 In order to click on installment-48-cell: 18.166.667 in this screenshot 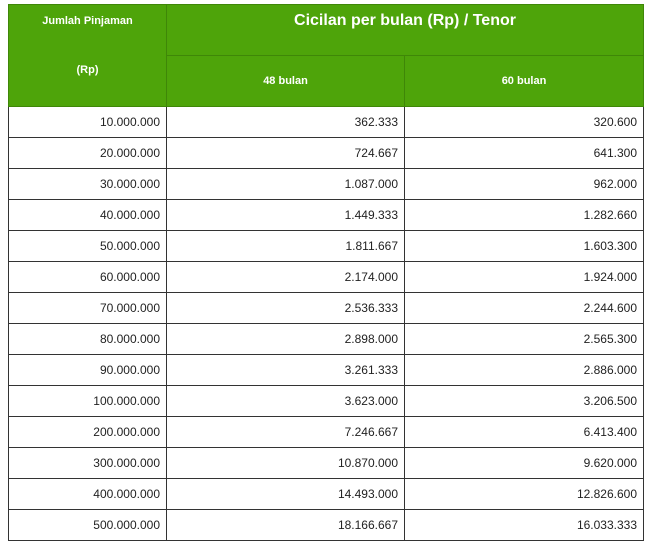, I will do `click(285, 525)`.